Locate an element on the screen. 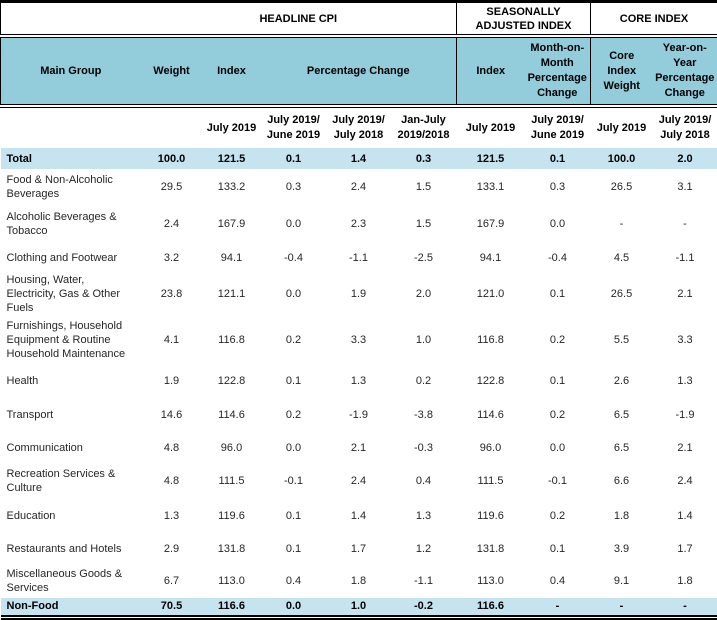  row-value: 100.0 is located at coordinates (172, 158).